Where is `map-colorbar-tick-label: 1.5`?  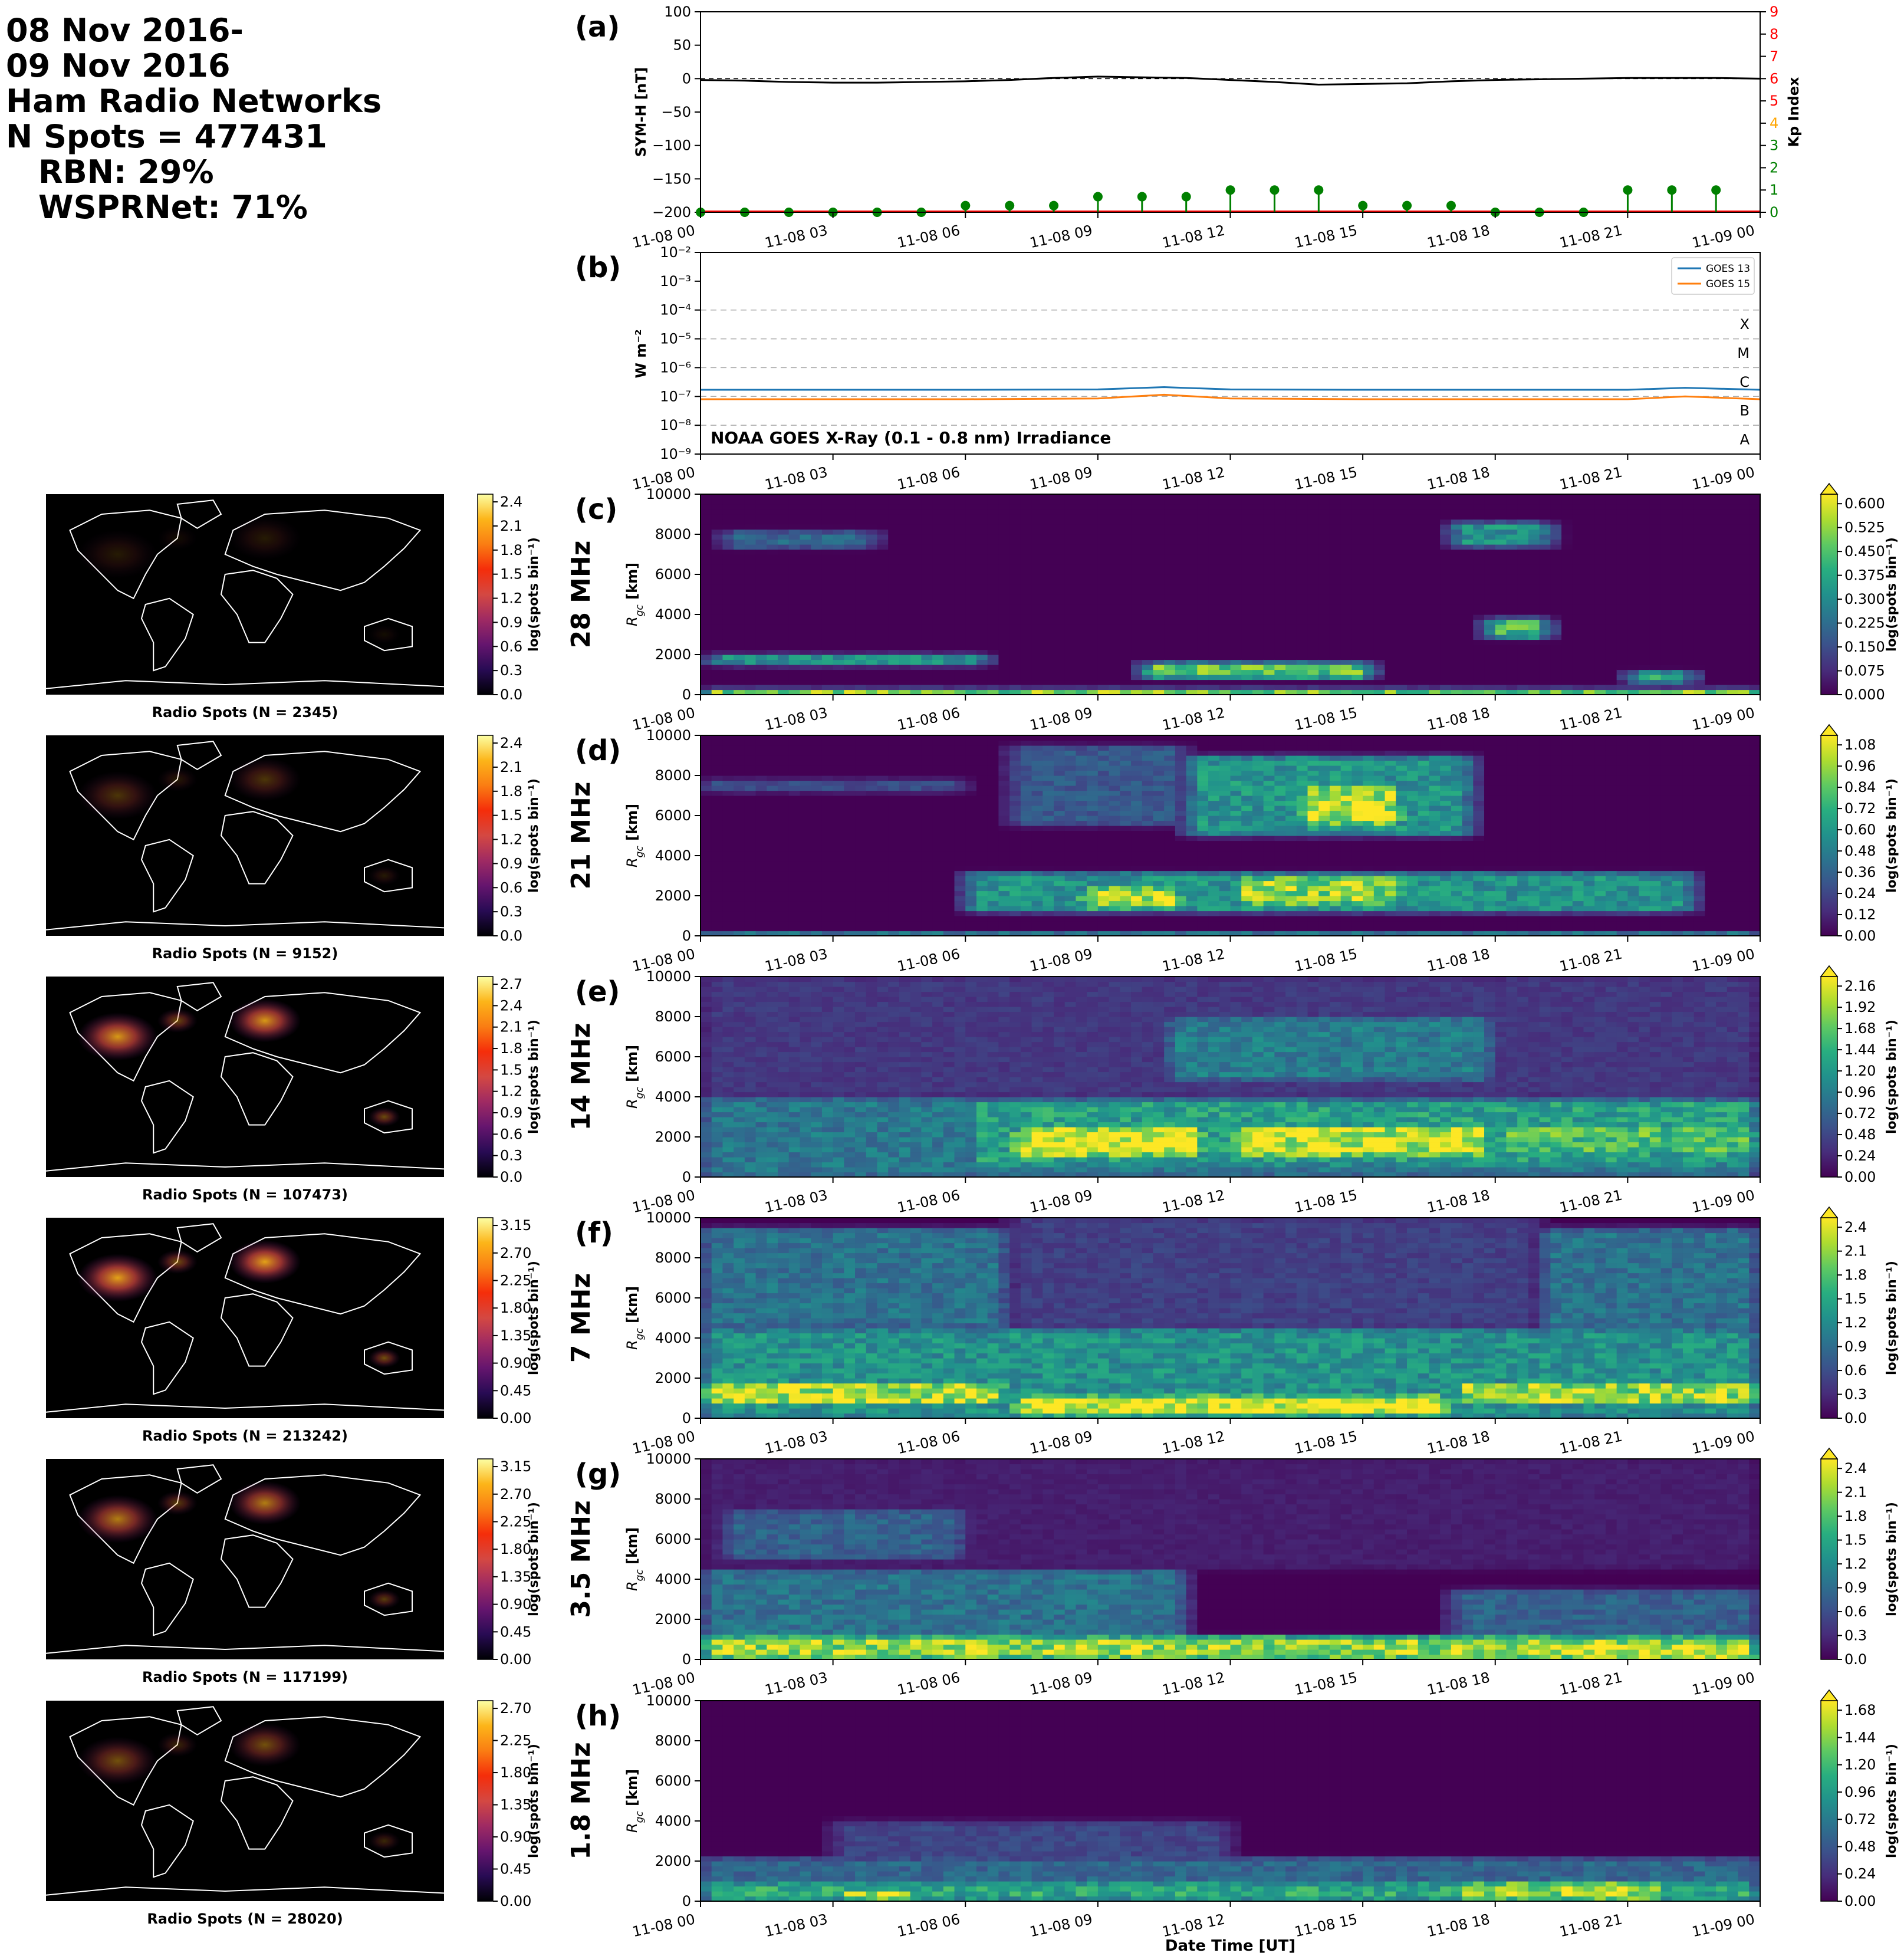 map-colorbar-tick-label: 1.5 is located at coordinates (511, 574).